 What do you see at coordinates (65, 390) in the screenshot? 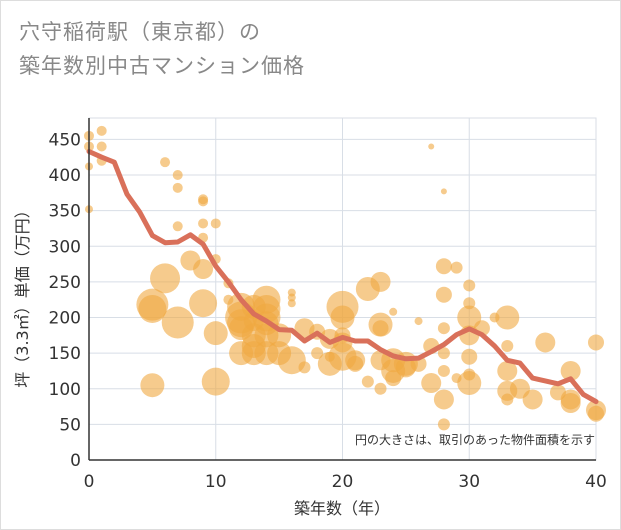
I see `y-tick-label: 100` at bounding box center [65, 390].